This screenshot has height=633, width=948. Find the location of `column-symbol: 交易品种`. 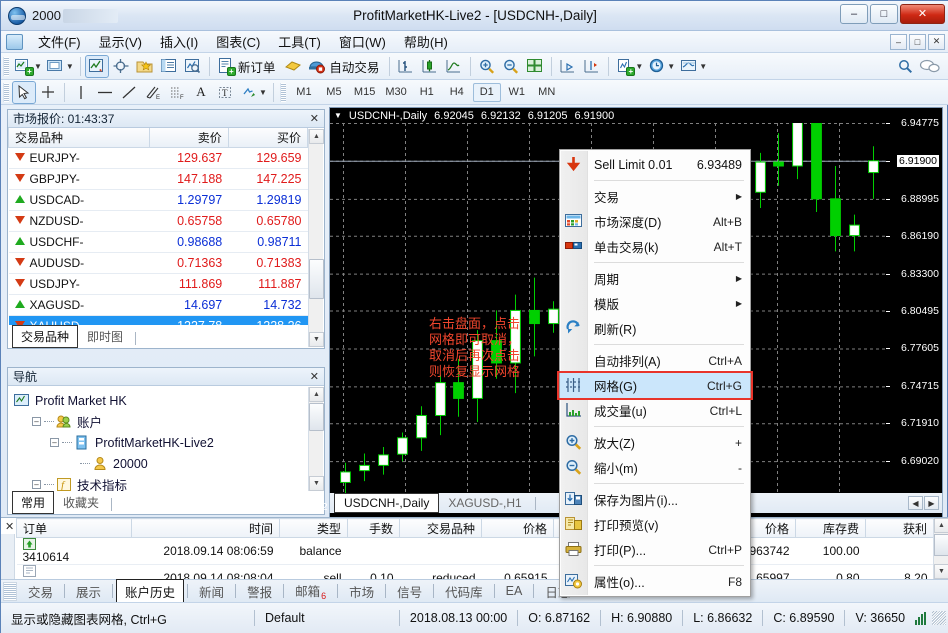

column-symbol: 交易品种 is located at coordinates (79, 138).